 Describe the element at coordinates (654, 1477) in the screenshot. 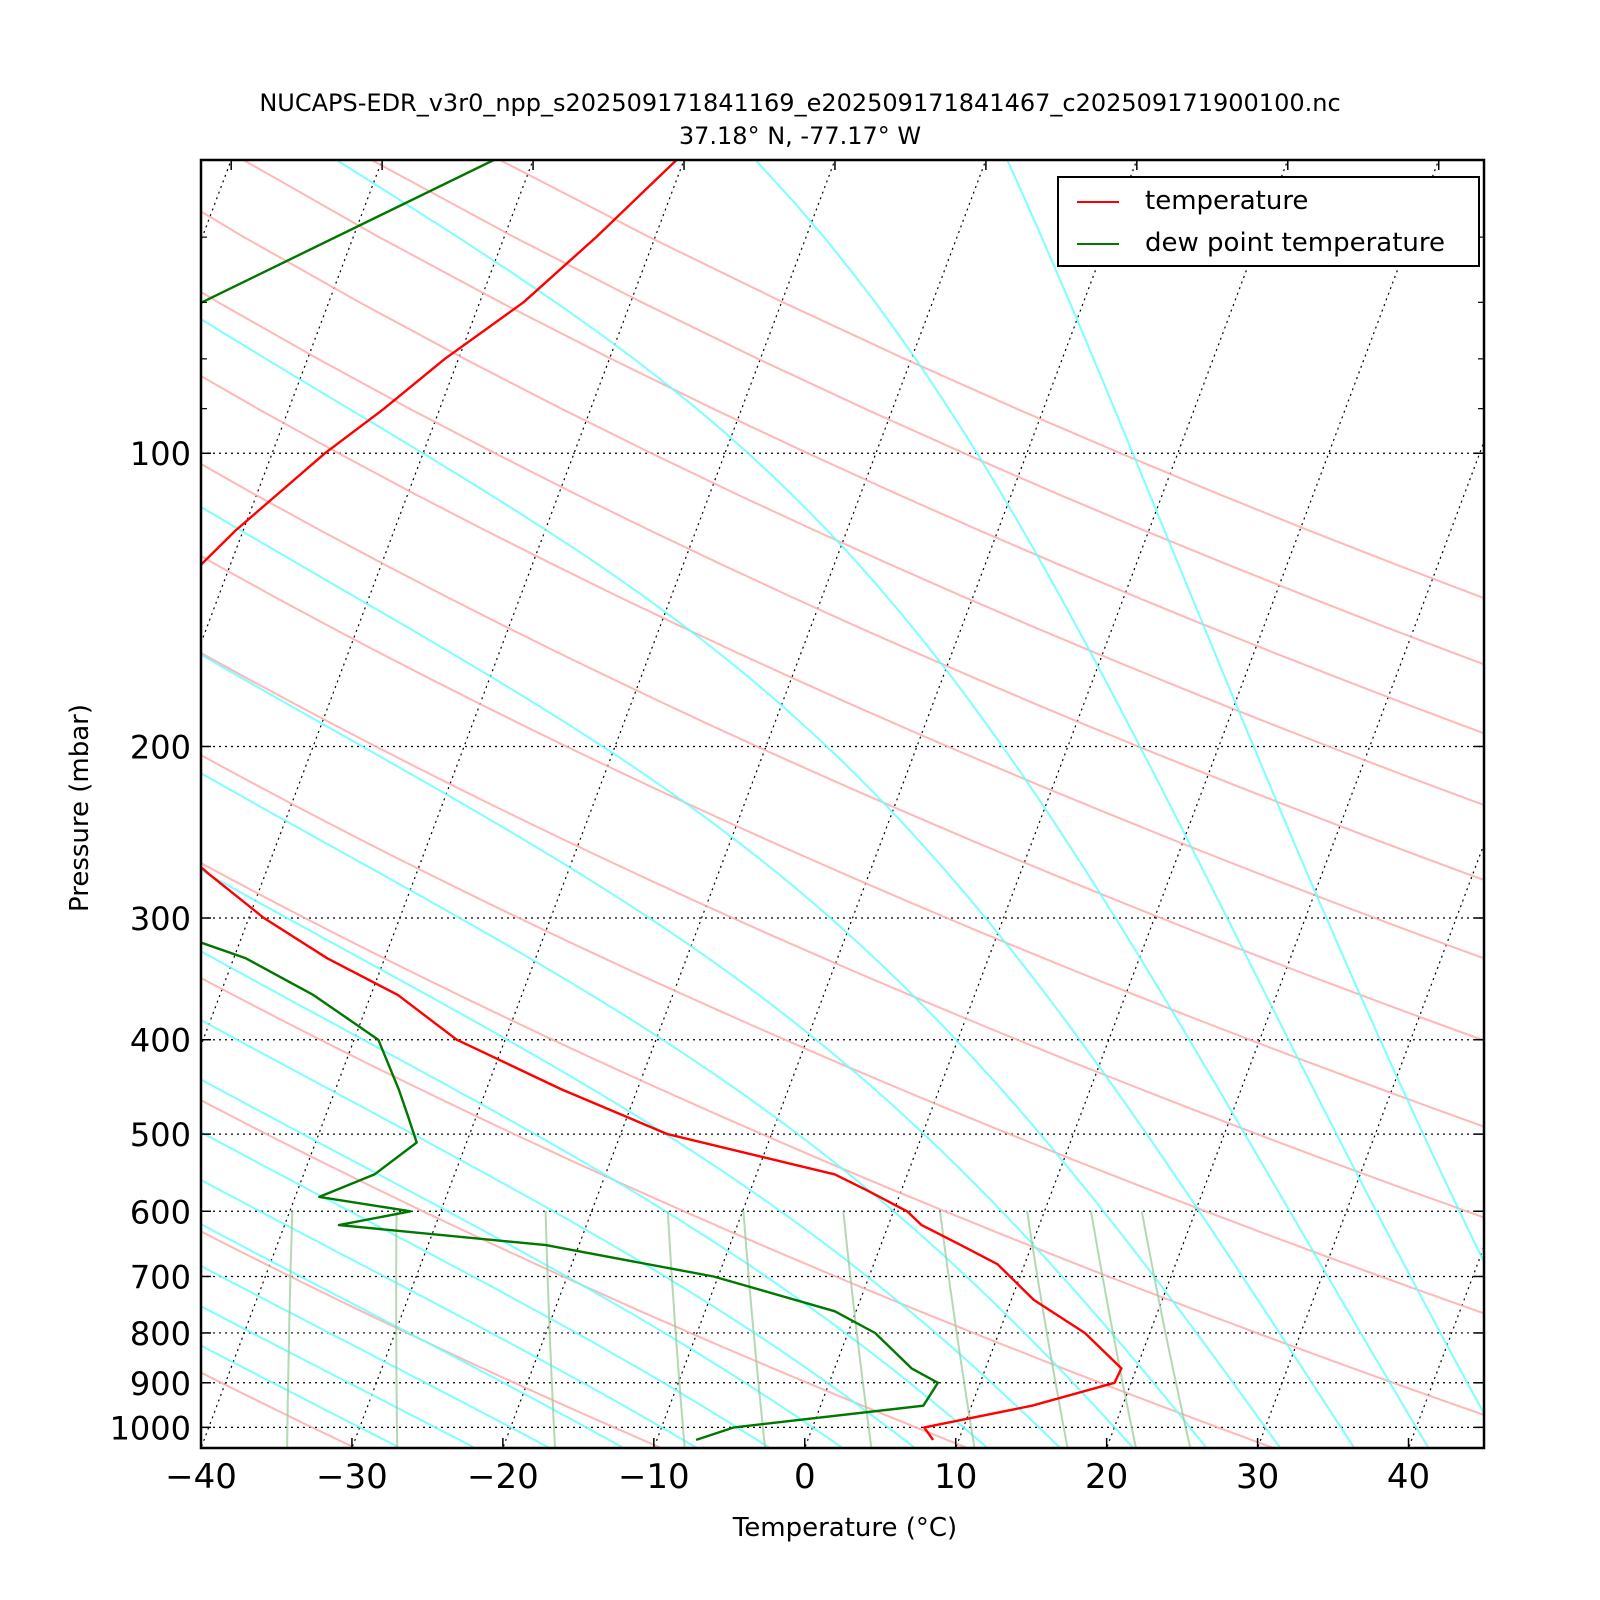

I see `x-tick-label: −10` at that location.